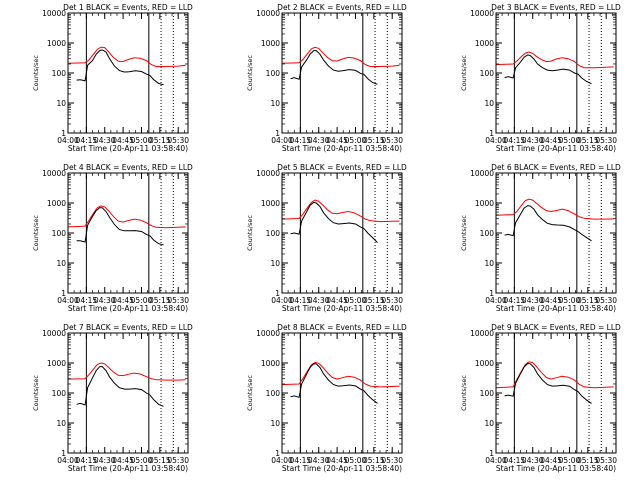 The height and width of the screenshot is (480, 640). What do you see at coordinates (342, 167) in the screenshot?
I see `panel-title: Det 5 BLACK = Events, RED = LLD` at bounding box center [342, 167].